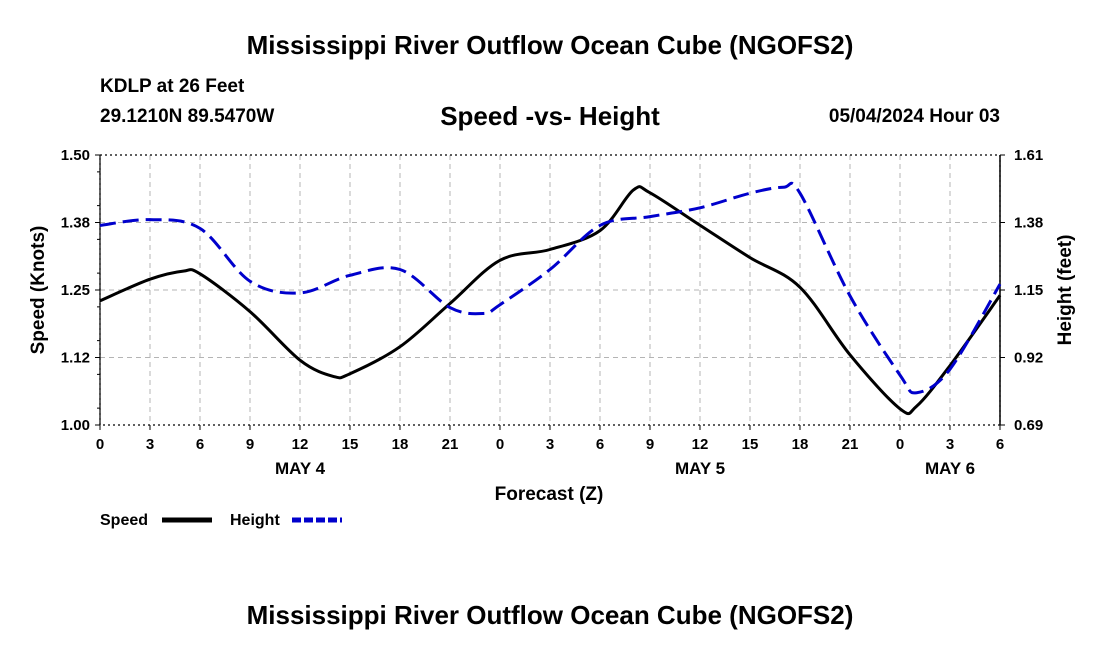 This screenshot has height=650, width=1100. I want to click on station-label: KDLP at 26 Feet, so click(172, 86).